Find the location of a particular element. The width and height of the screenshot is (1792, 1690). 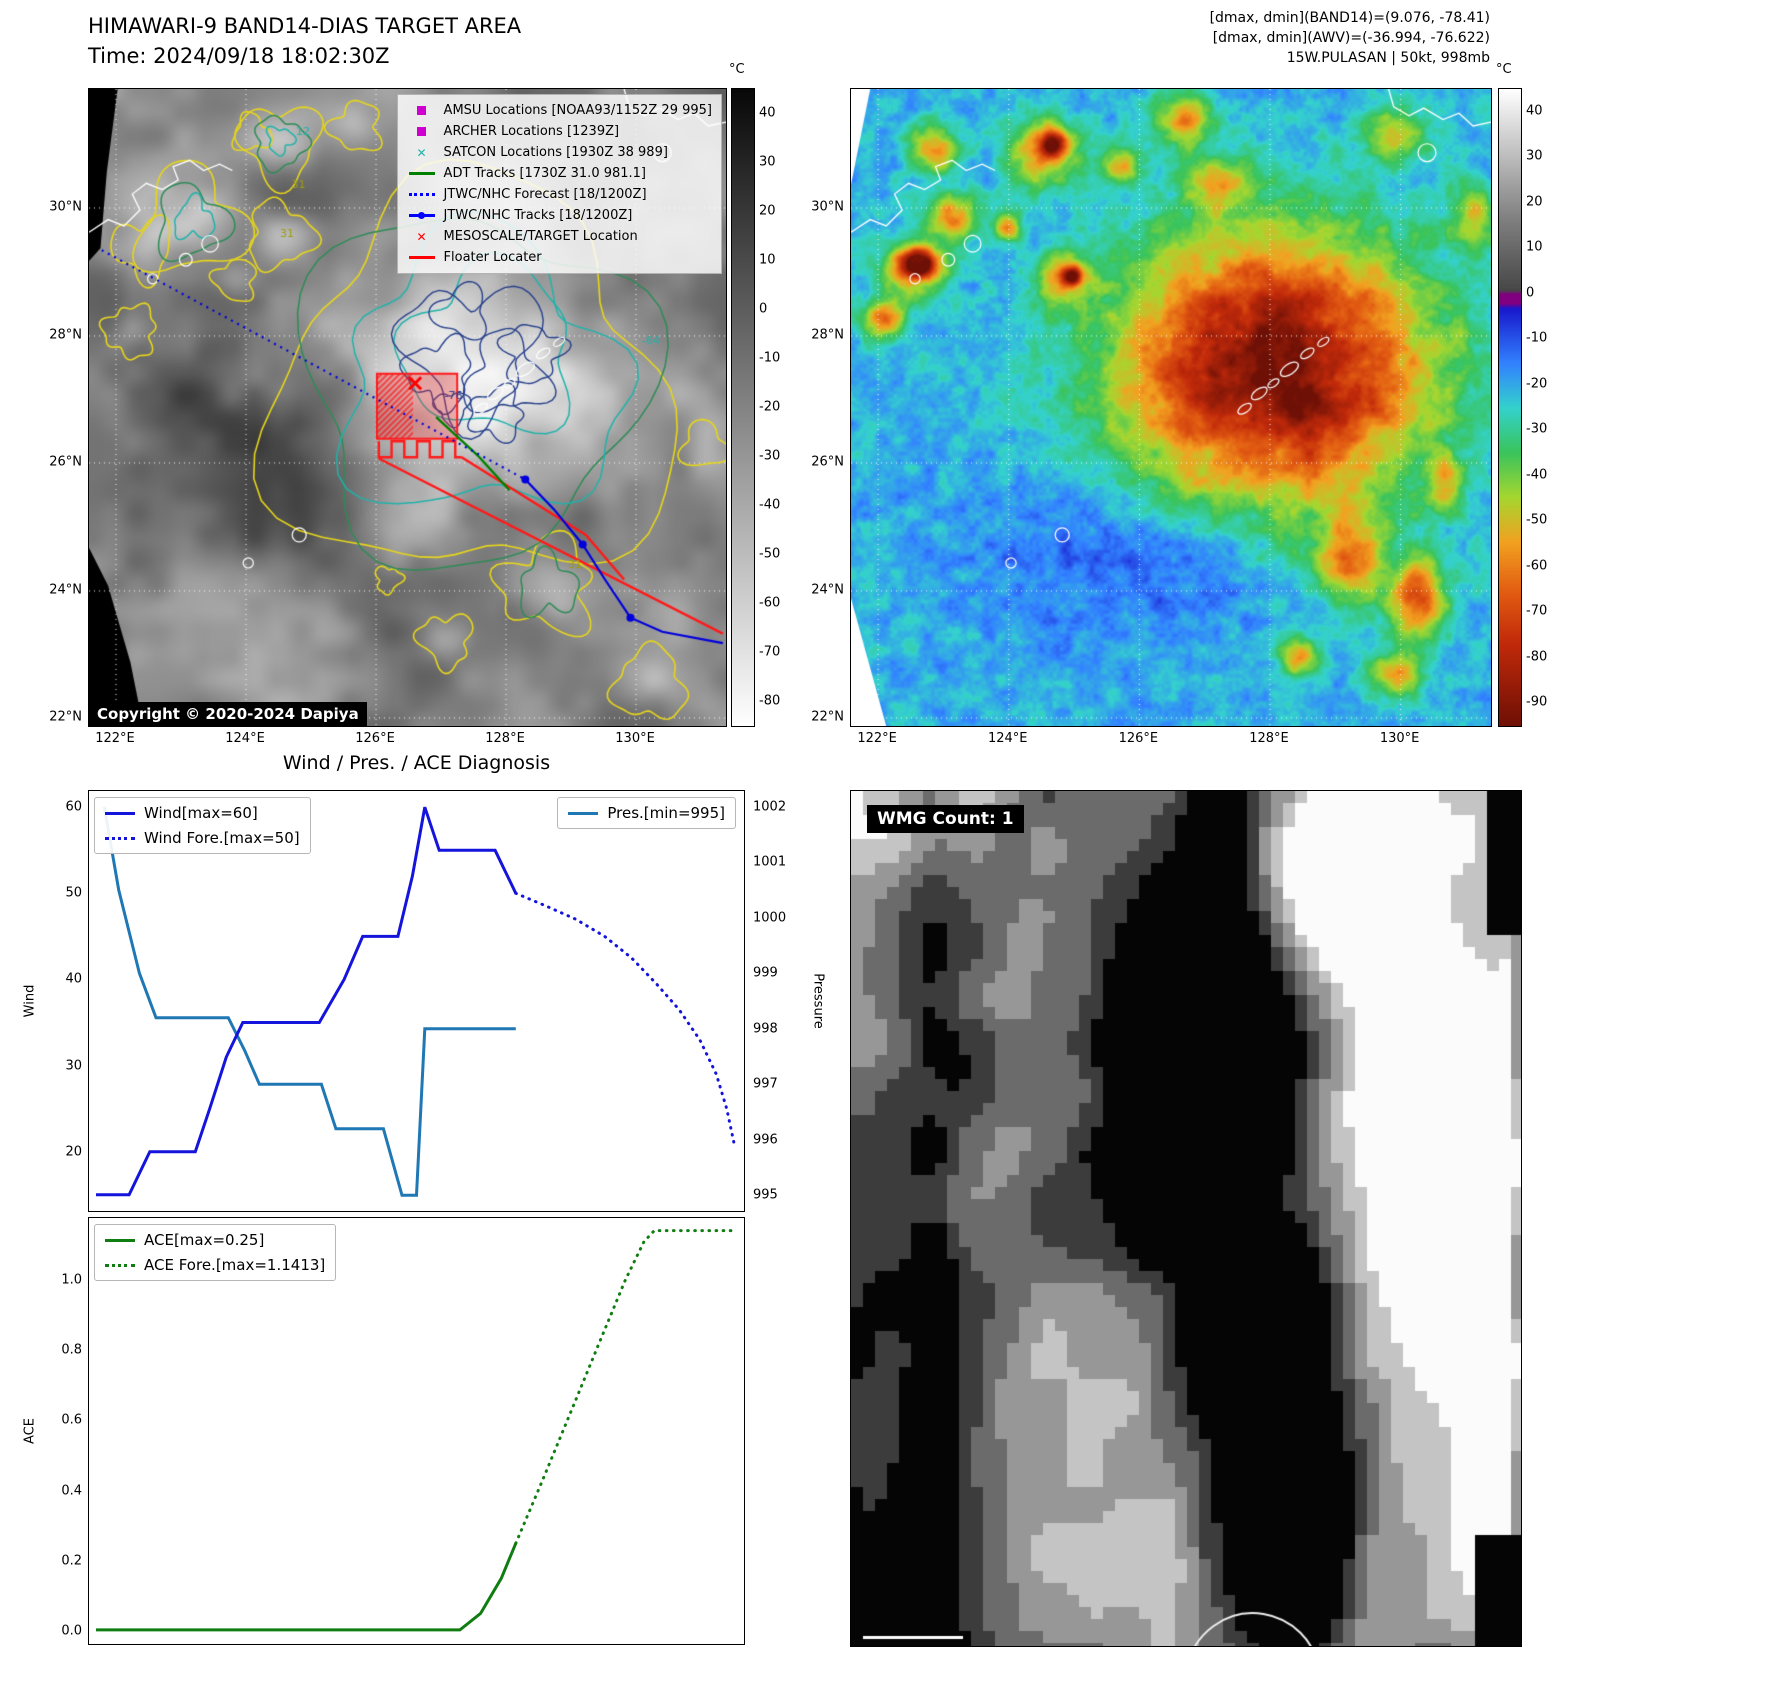

awv-colorbar-tick: 40 is located at coordinates (1534, 111).